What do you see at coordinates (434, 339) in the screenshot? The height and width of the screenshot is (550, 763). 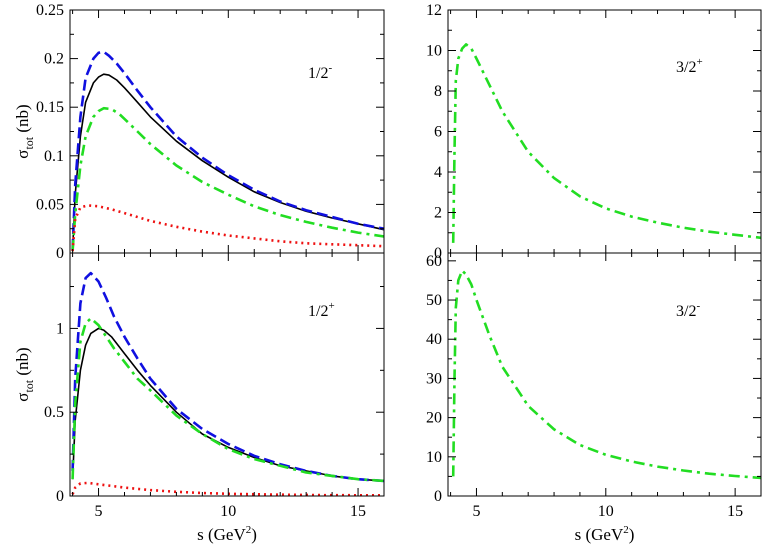 I see `y-tick-label: 40` at bounding box center [434, 339].